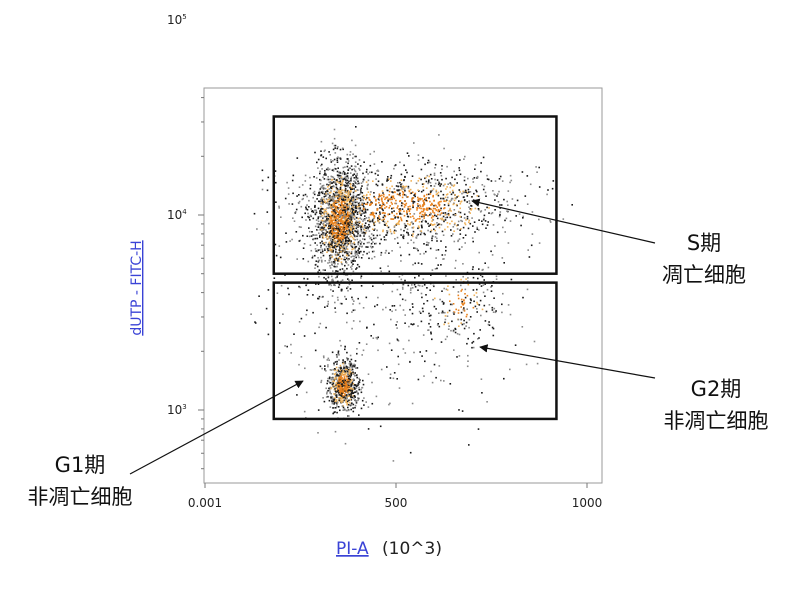 The image size is (800, 600). What do you see at coordinates (352, 549) in the screenshot?
I see `x-axis-label-link: PI-A` at bounding box center [352, 549].